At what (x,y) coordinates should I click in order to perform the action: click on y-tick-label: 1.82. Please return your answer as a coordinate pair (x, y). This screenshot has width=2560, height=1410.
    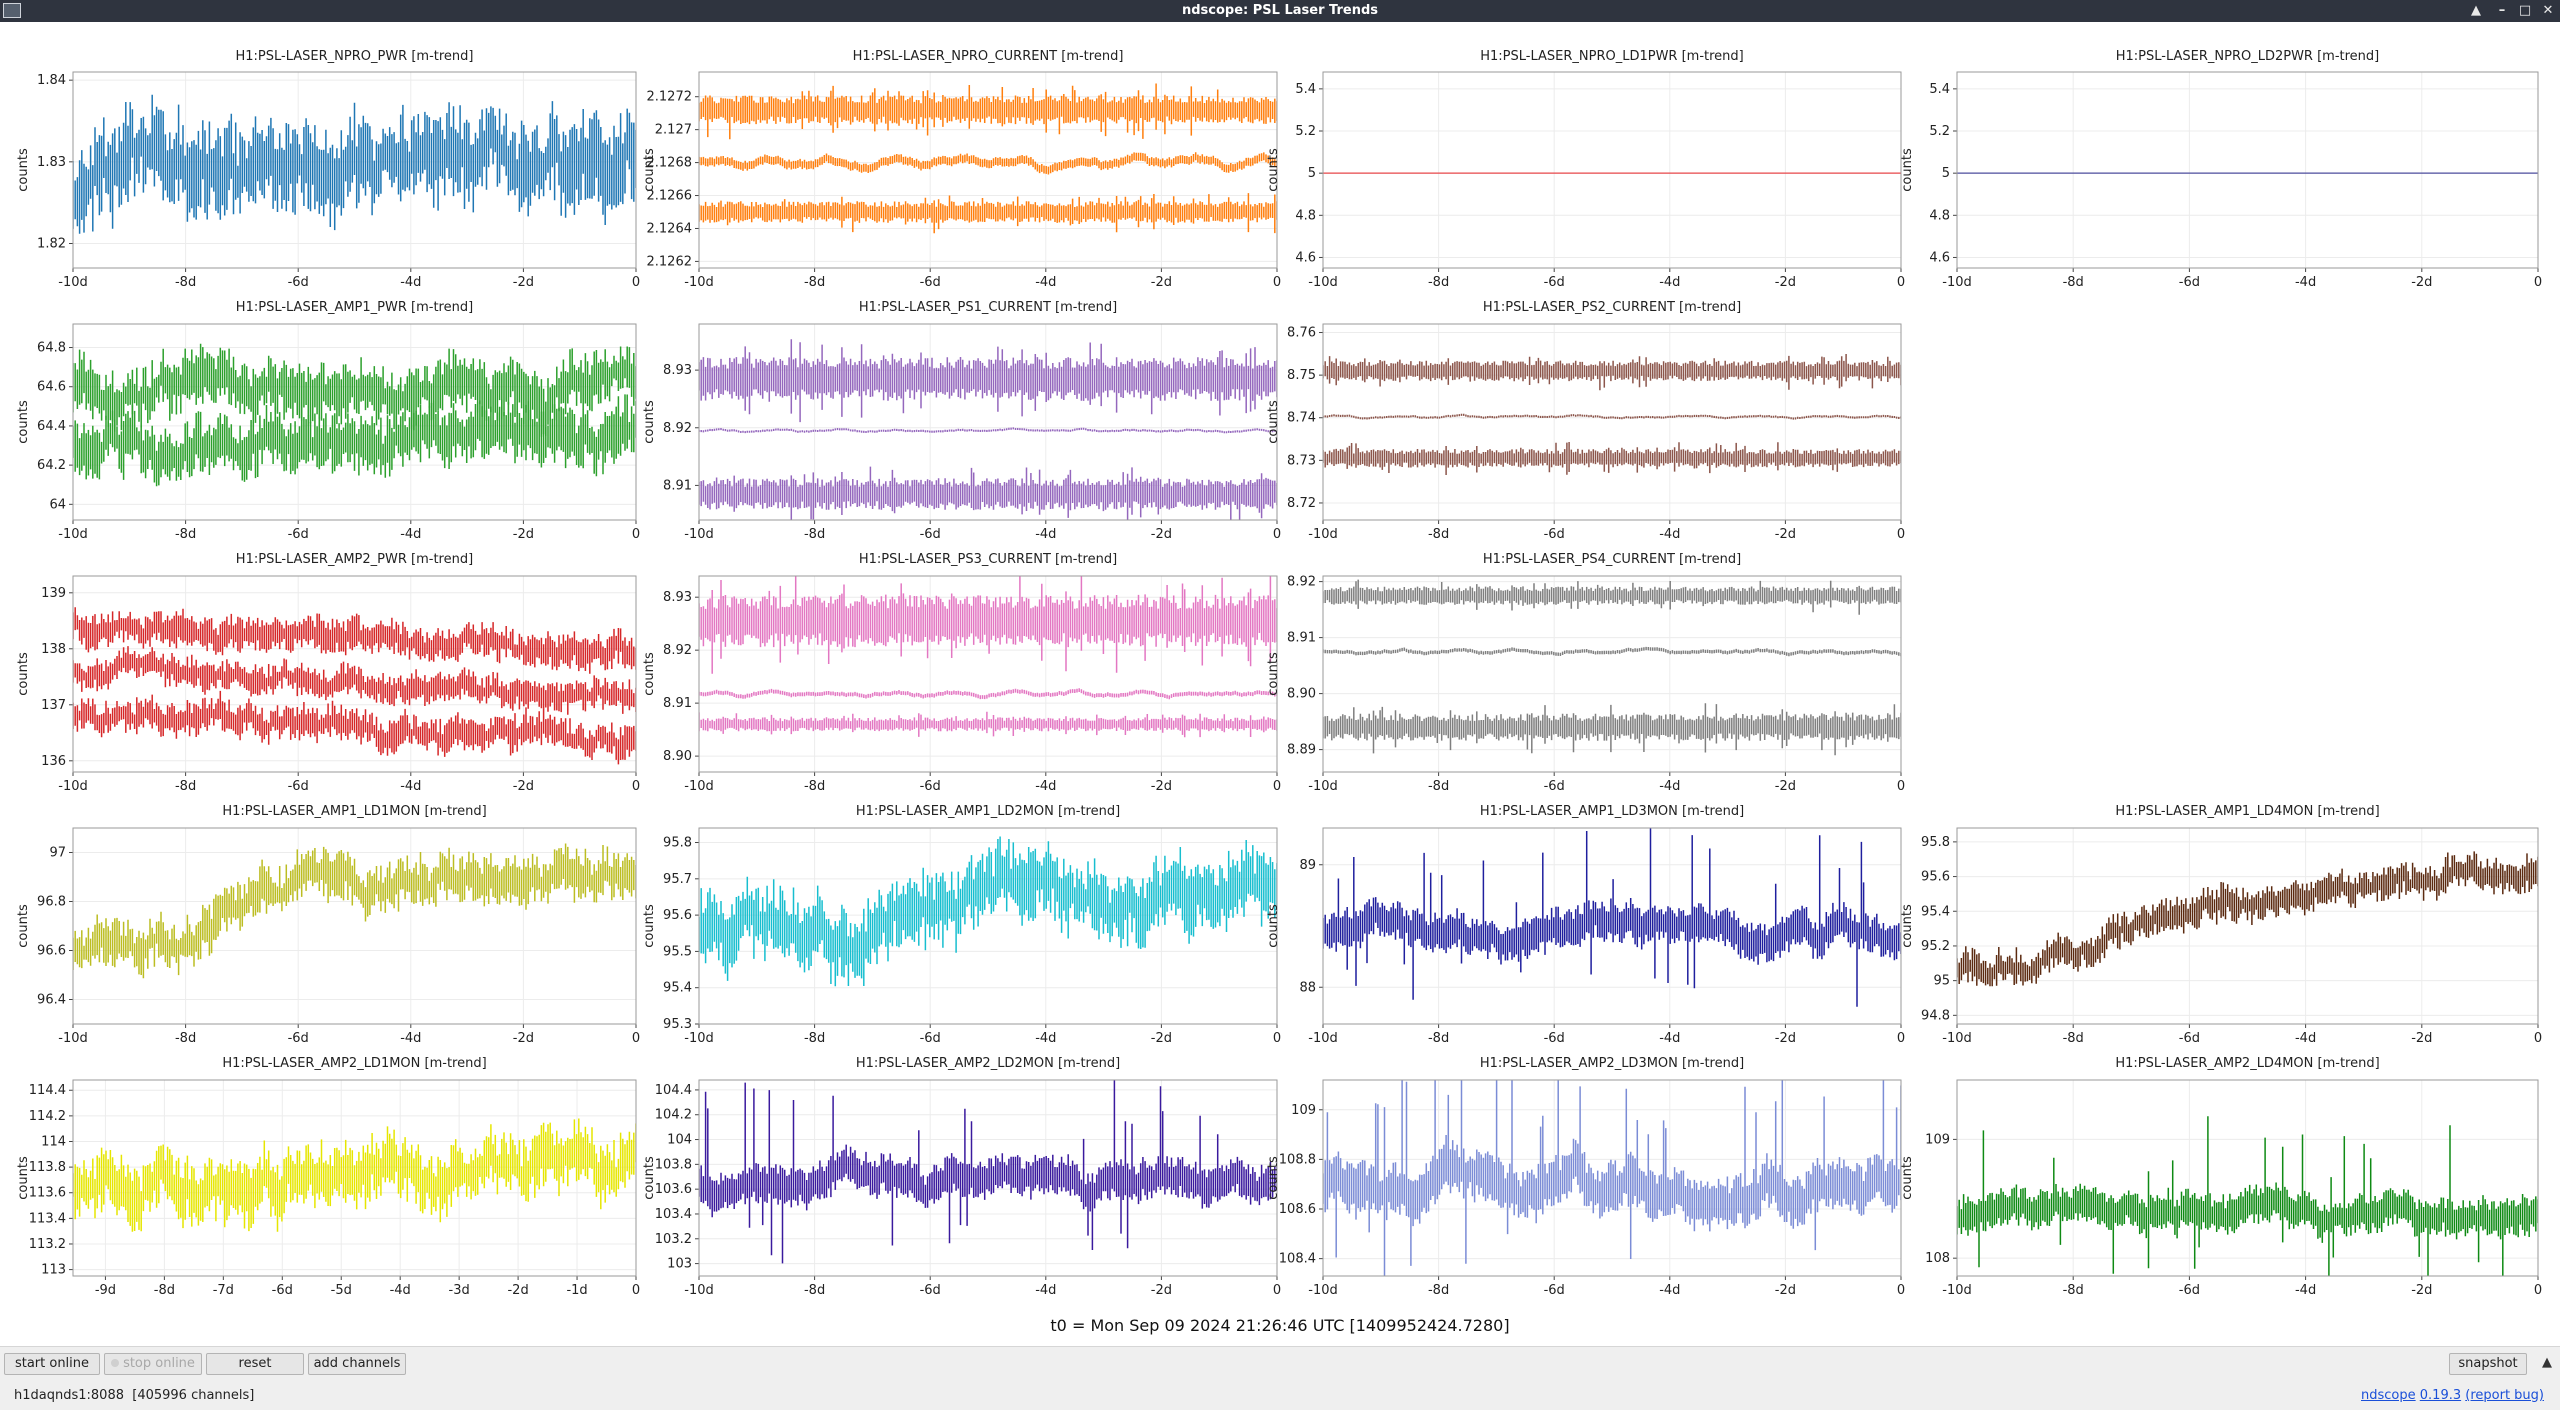
    Looking at the image, I should click on (51, 244).